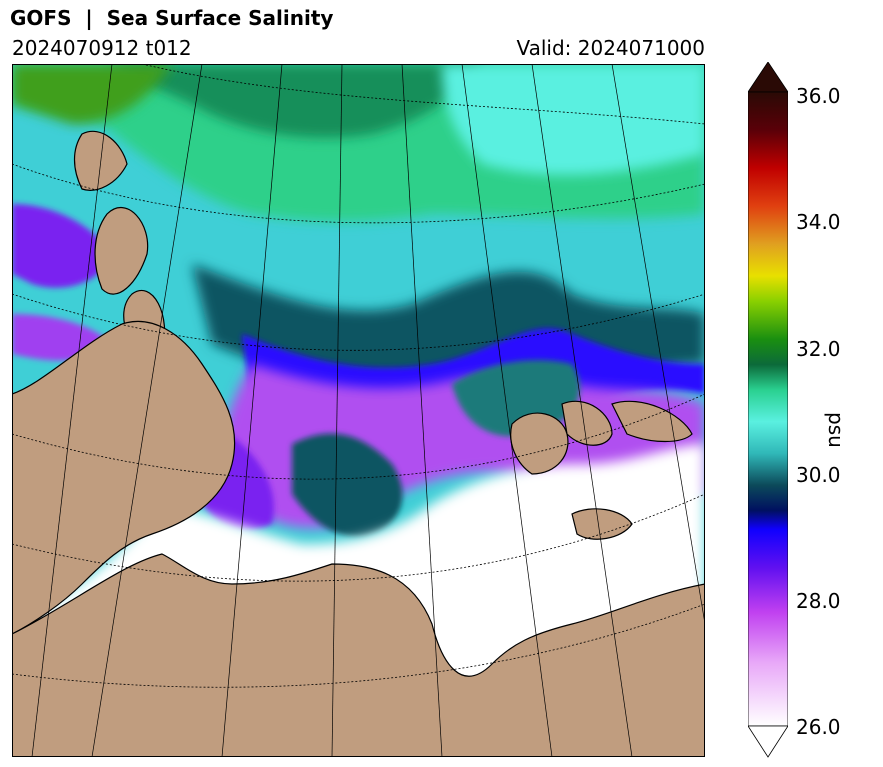 Image resolution: width=883 pixels, height=767 pixels. Describe the element at coordinates (818, 222) in the screenshot. I see `colorbar-tick-label: 34.0` at that location.